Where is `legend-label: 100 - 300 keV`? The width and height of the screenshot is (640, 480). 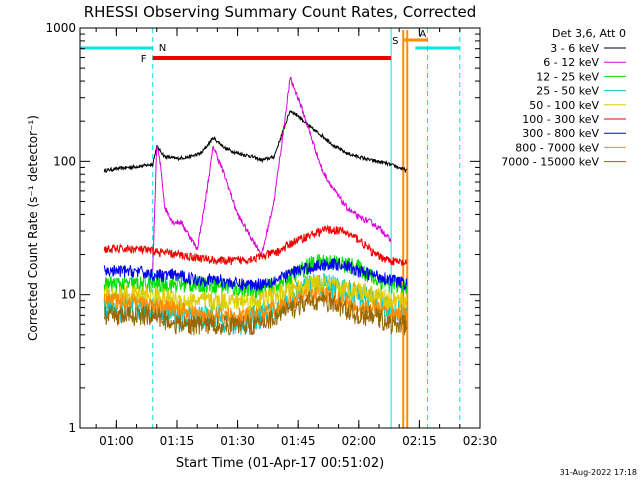 legend-label: 100 - 300 keV is located at coordinates (560, 119).